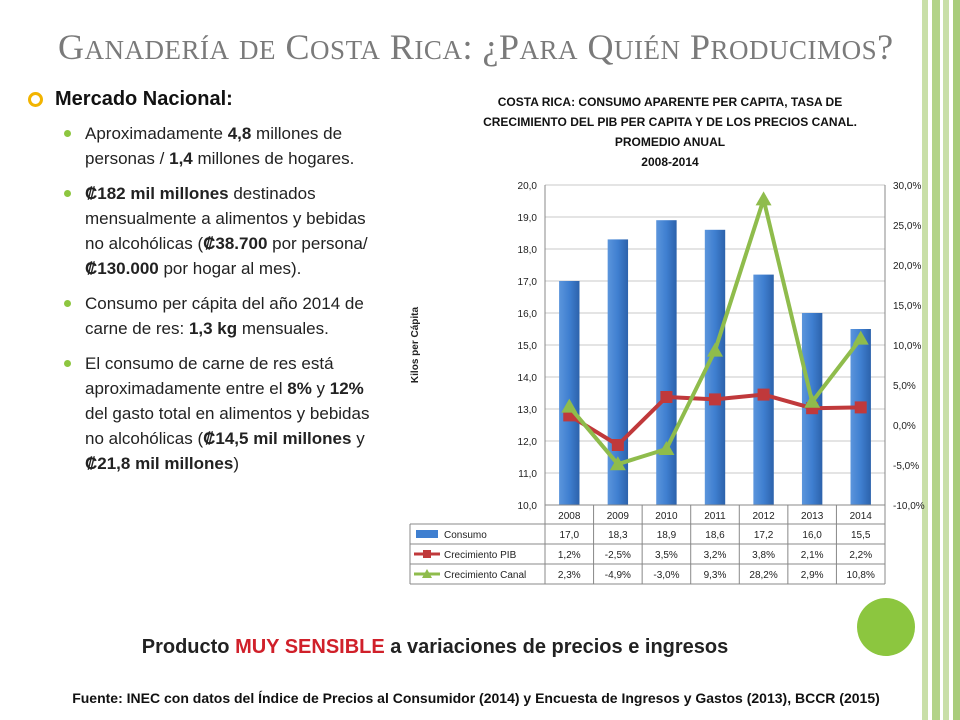  I want to click on table-value: 10,8%, so click(861, 575).